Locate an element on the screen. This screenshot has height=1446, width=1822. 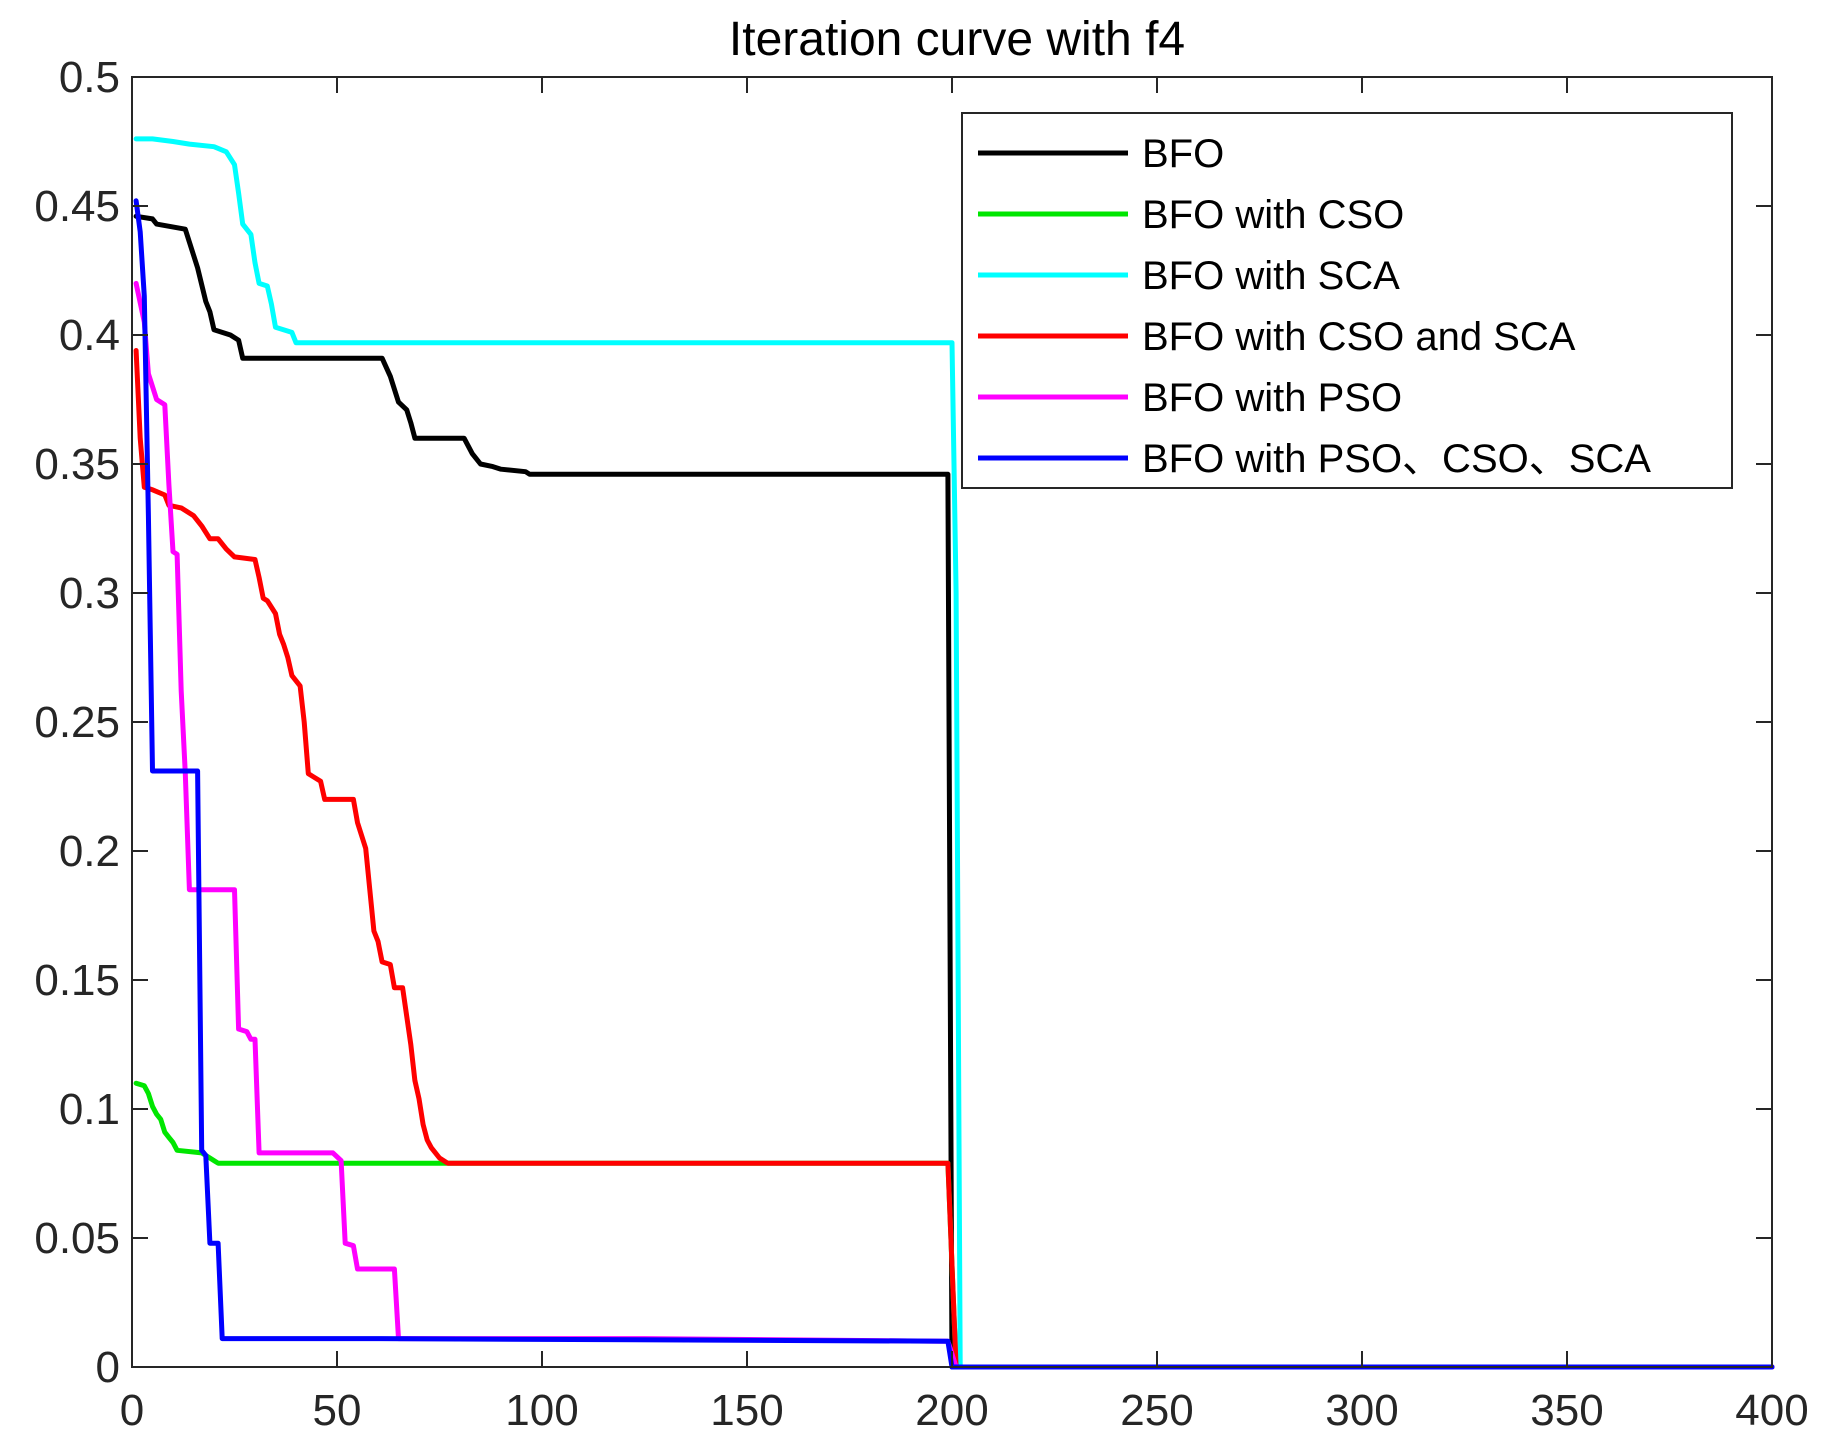
y-tick-label: 0.05 is located at coordinates (77, 1238).